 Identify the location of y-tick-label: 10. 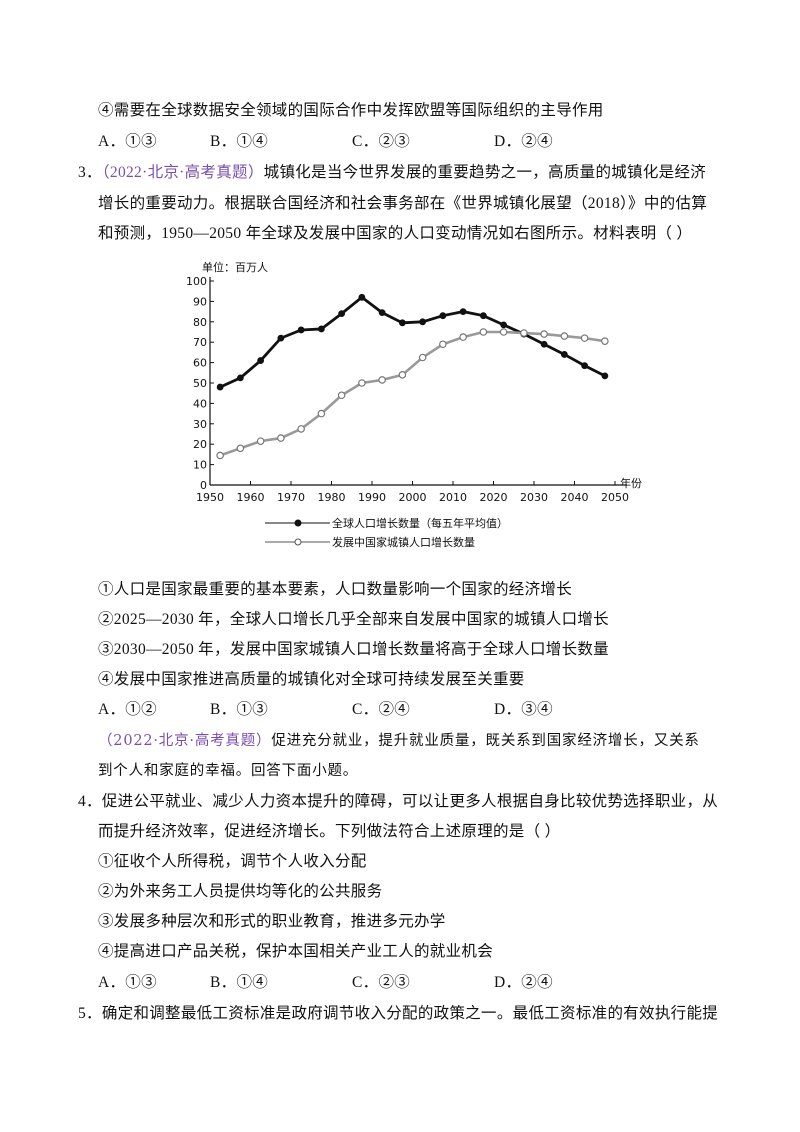
(200, 465).